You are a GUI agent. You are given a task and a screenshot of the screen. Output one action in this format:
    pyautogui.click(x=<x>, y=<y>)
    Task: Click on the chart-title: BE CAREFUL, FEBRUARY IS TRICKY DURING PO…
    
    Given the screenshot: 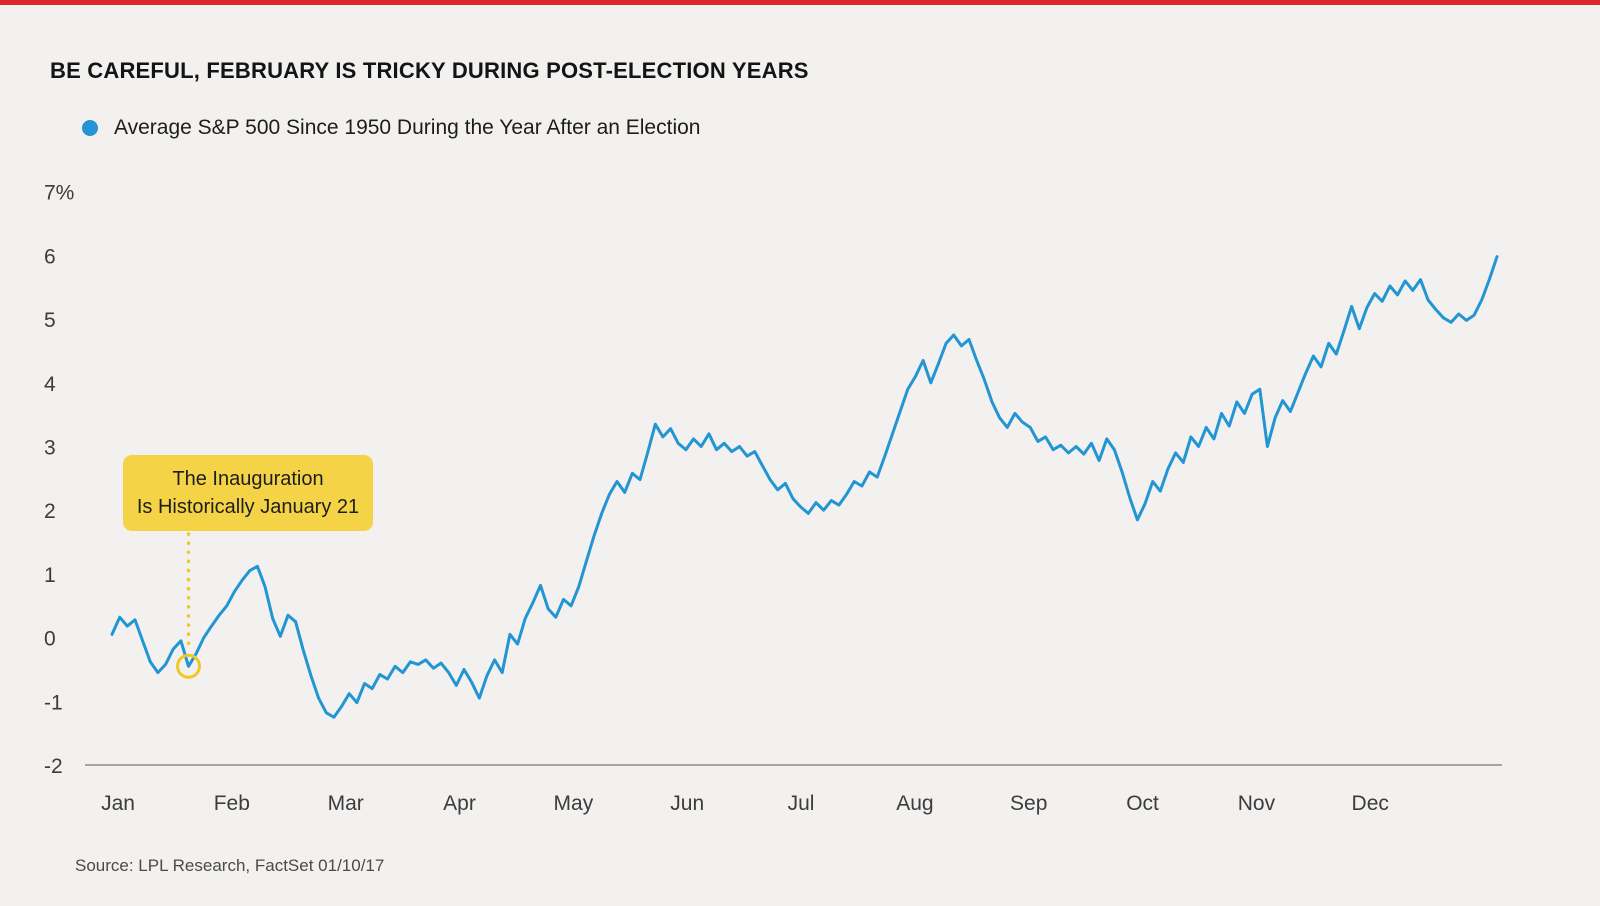 What is the action you would take?
    pyautogui.click(x=429, y=70)
    